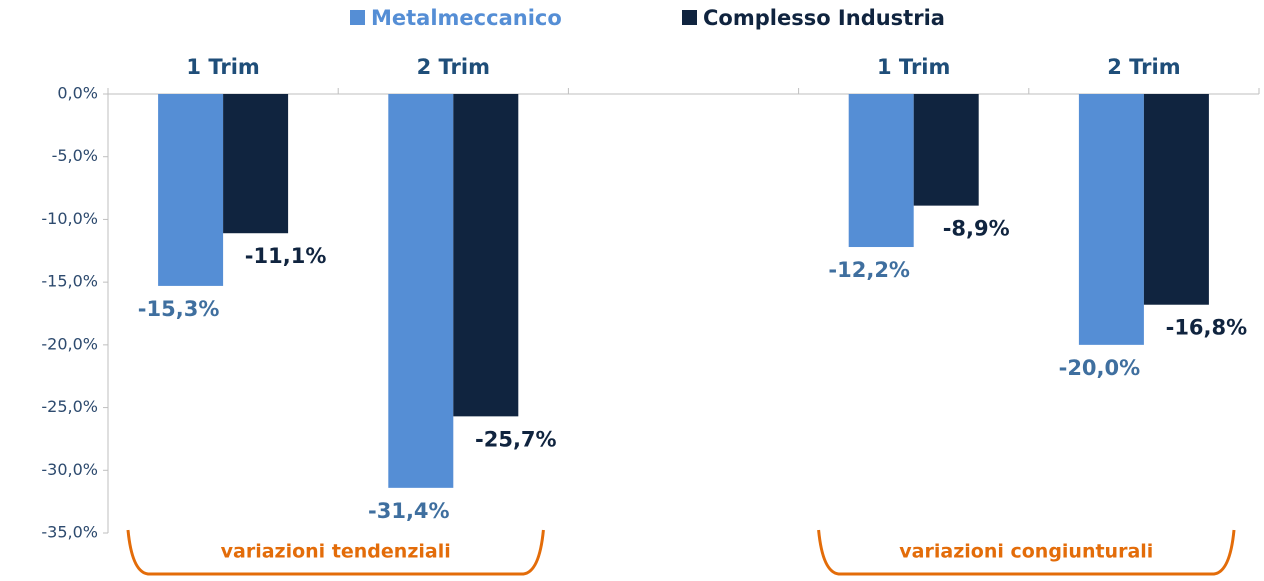 The width and height of the screenshot is (1264, 581). Describe the element at coordinates (69, 532) in the screenshot. I see `y-tick-label: -35,0%` at that location.